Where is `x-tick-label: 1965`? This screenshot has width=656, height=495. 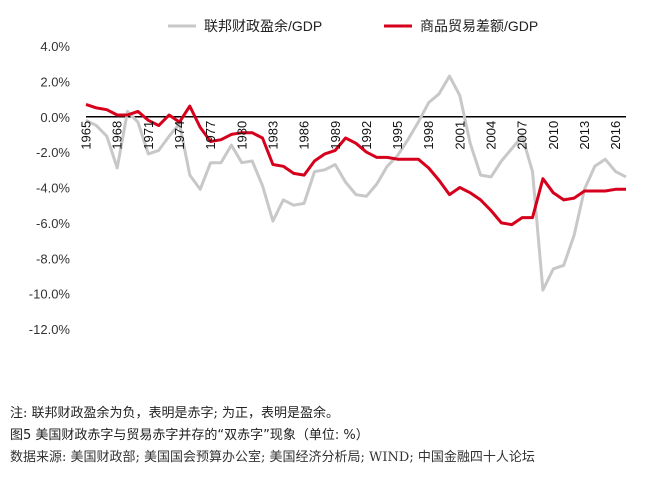 x-tick-label: 1965 is located at coordinates (86, 135).